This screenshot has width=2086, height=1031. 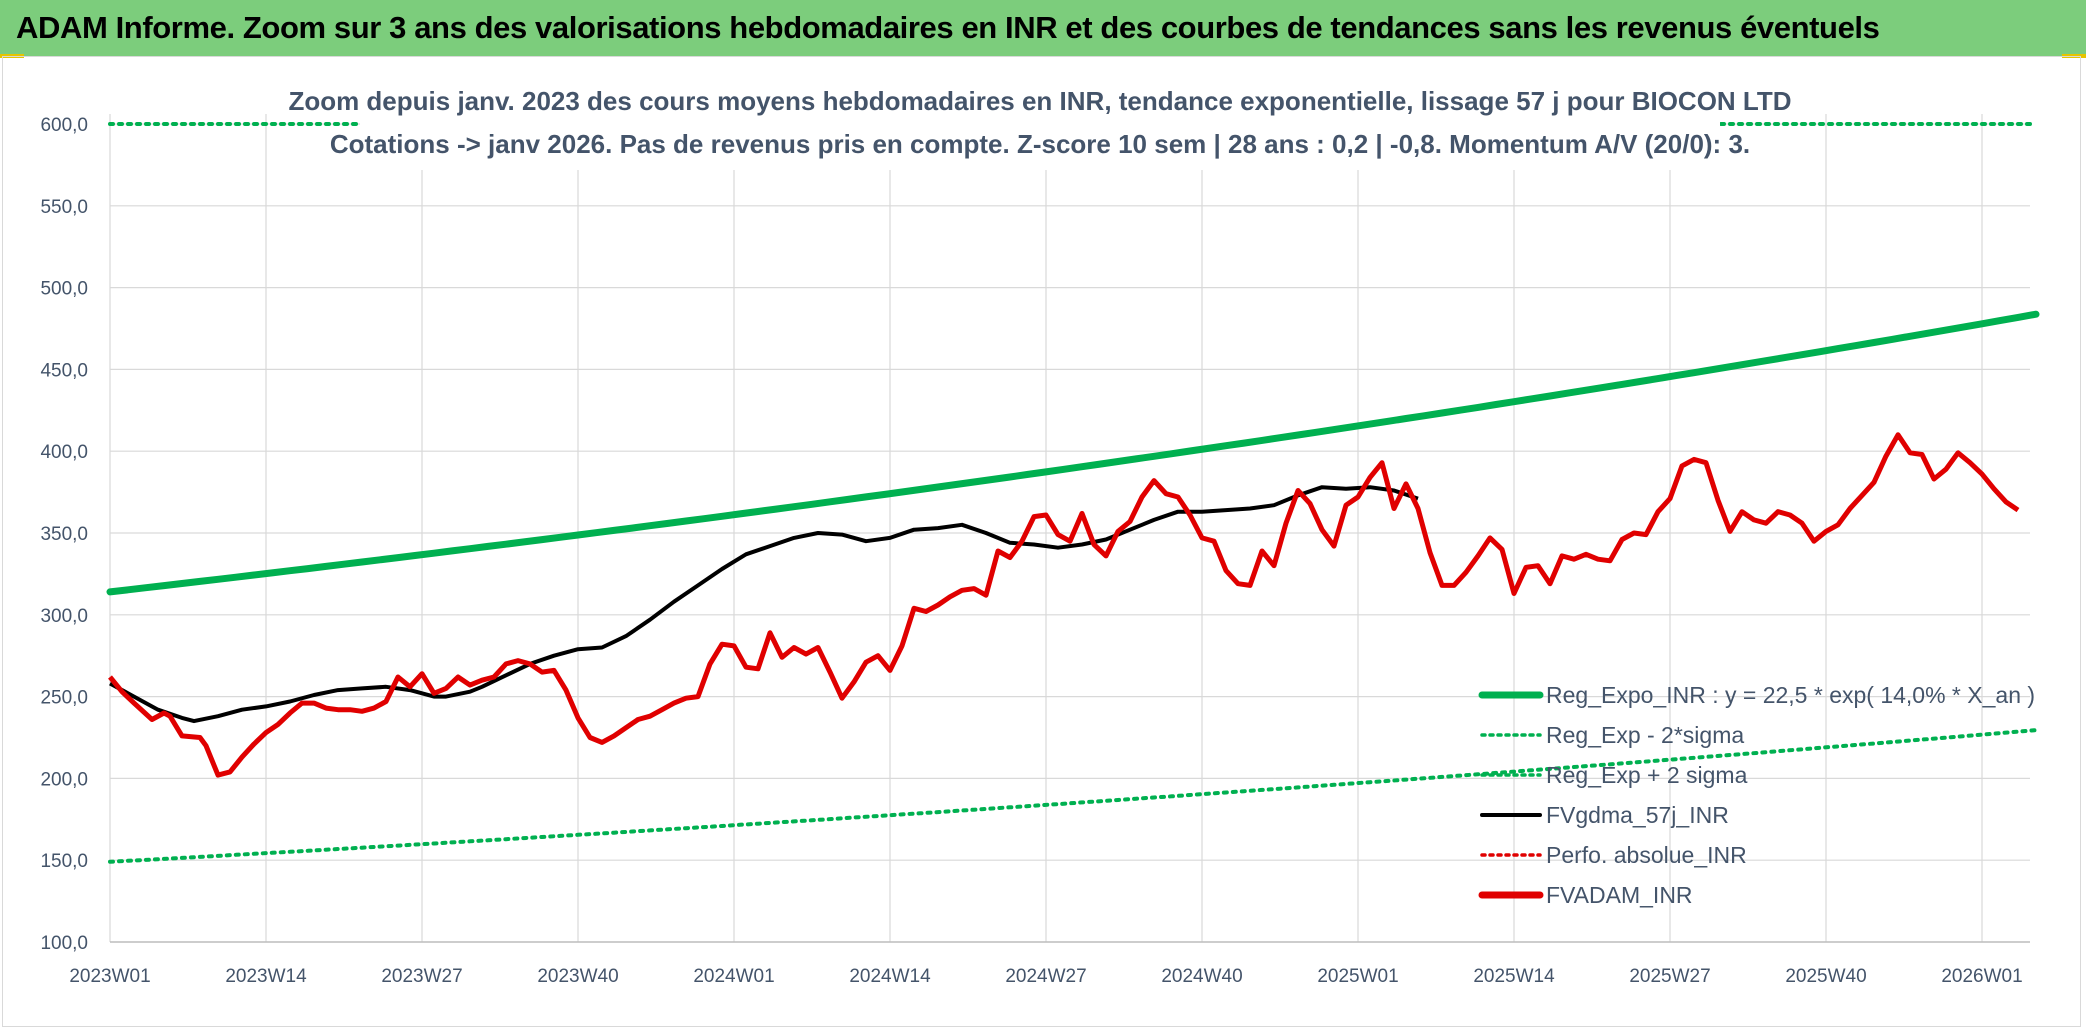 What do you see at coordinates (1357, 976) in the screenshot?
I see `x-tick-label: 2025W01` at bounding box center [1357, 976].